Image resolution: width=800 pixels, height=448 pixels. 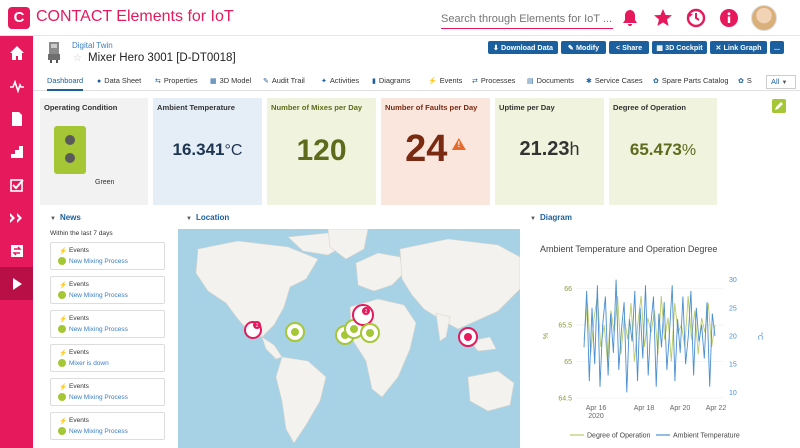 I want to click on tab-all-dropdown: All ▼, so click(x=781, y=82).